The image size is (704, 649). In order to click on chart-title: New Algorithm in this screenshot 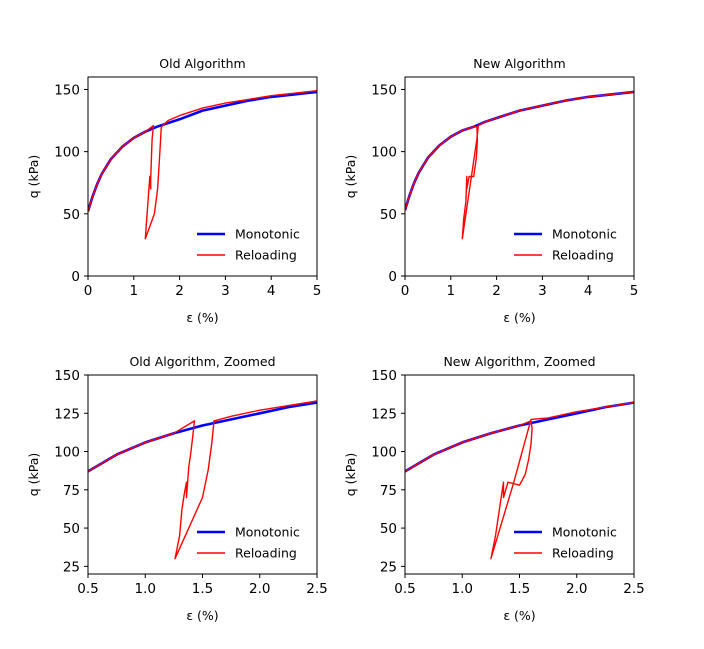, I will do `click(519, 63)`.